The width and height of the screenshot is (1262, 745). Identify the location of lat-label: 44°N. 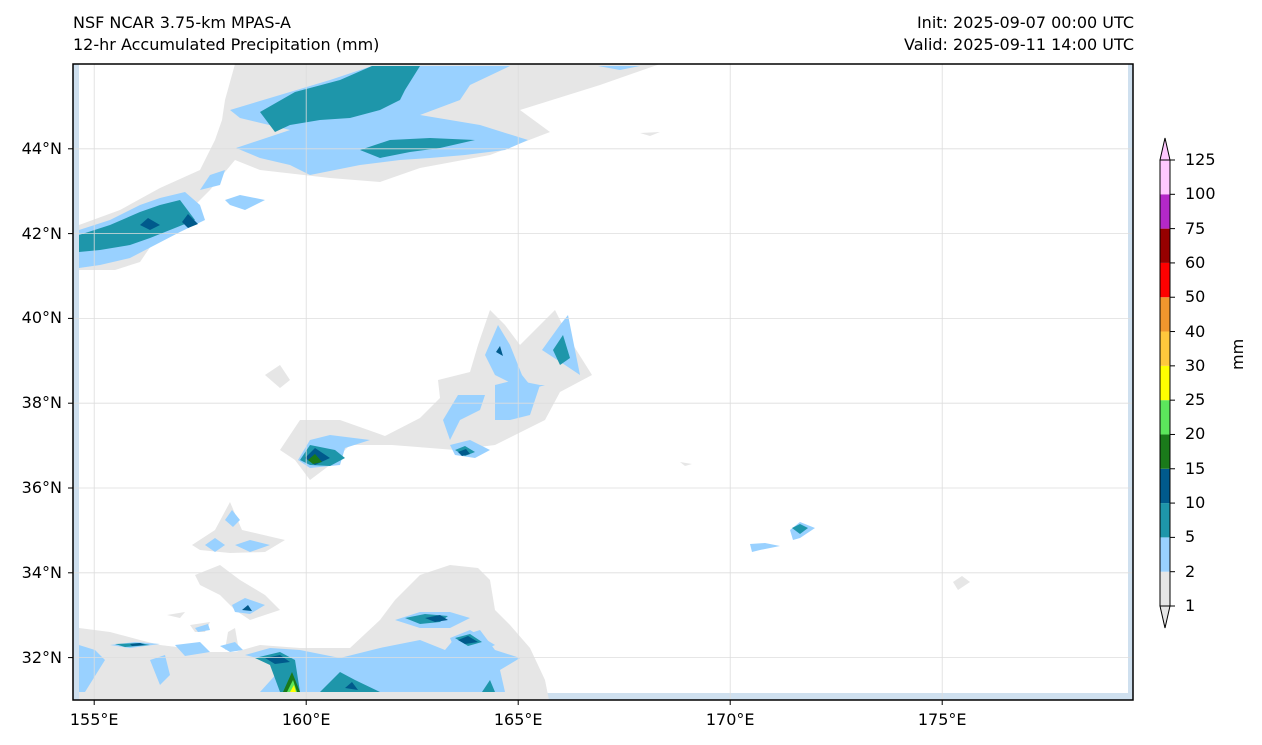
(41, 148).